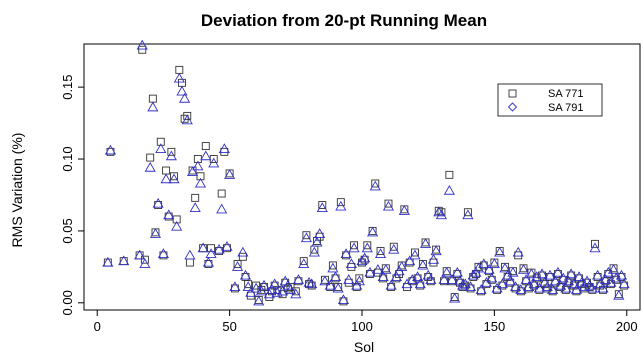  What do you see at coordinates (72, 194) in the screenshot?
I see `y-axis: 0.00 0.05 0.10 0.15` at bounding box center [72, 194].